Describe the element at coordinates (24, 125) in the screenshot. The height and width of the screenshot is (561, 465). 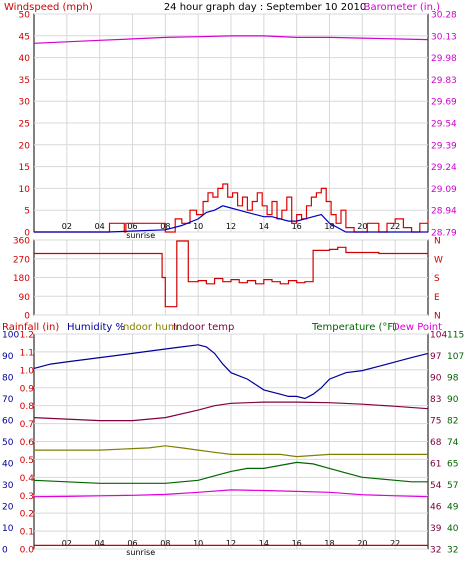
I see `windspeed-tick-label: 25` at that location.